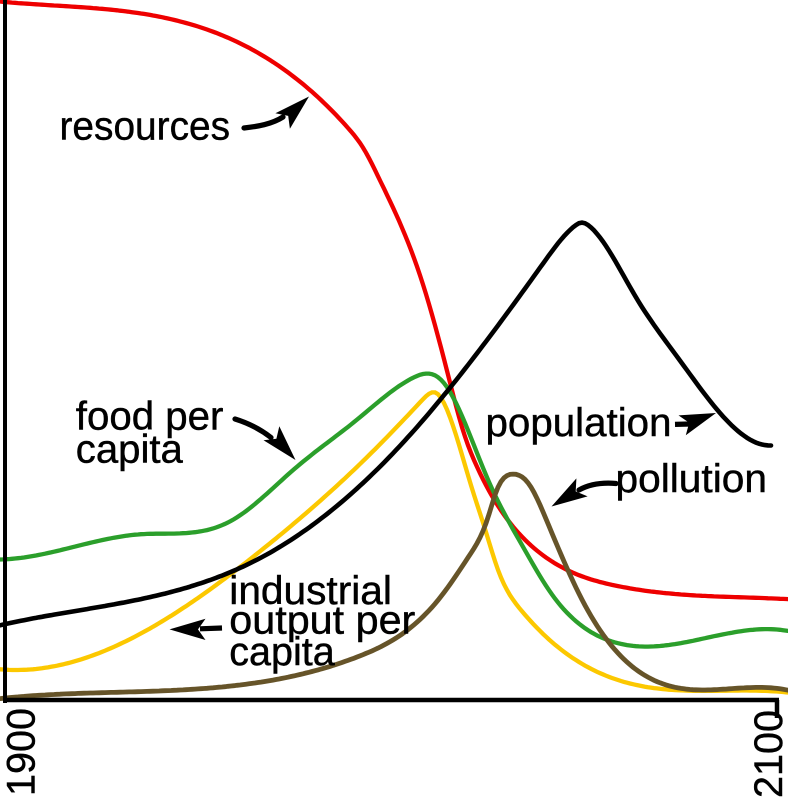  Describe the element at coordinates (145, 127) in the screenshot. I see `svg-text: resources` at that location.